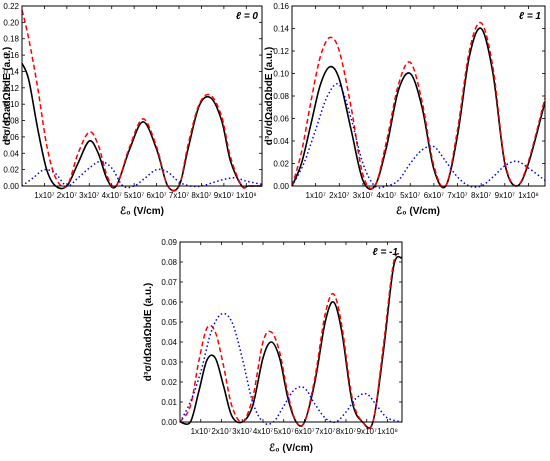  What do you see at coordinates (169, 362) in the screenshot?
I see `y-tick-label: 0.03` at bounding box center [169, 362].